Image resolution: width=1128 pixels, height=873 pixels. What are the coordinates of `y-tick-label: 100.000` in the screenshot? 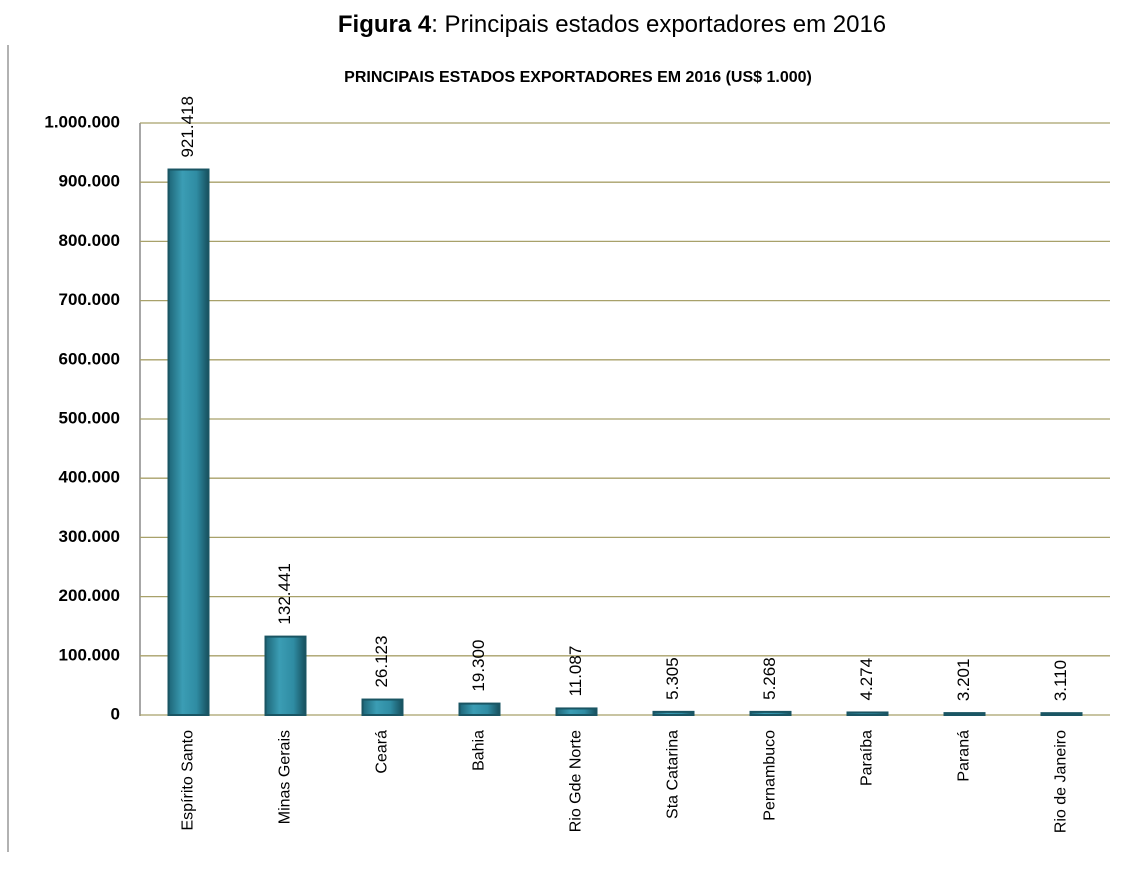 It's located at (89, 654).